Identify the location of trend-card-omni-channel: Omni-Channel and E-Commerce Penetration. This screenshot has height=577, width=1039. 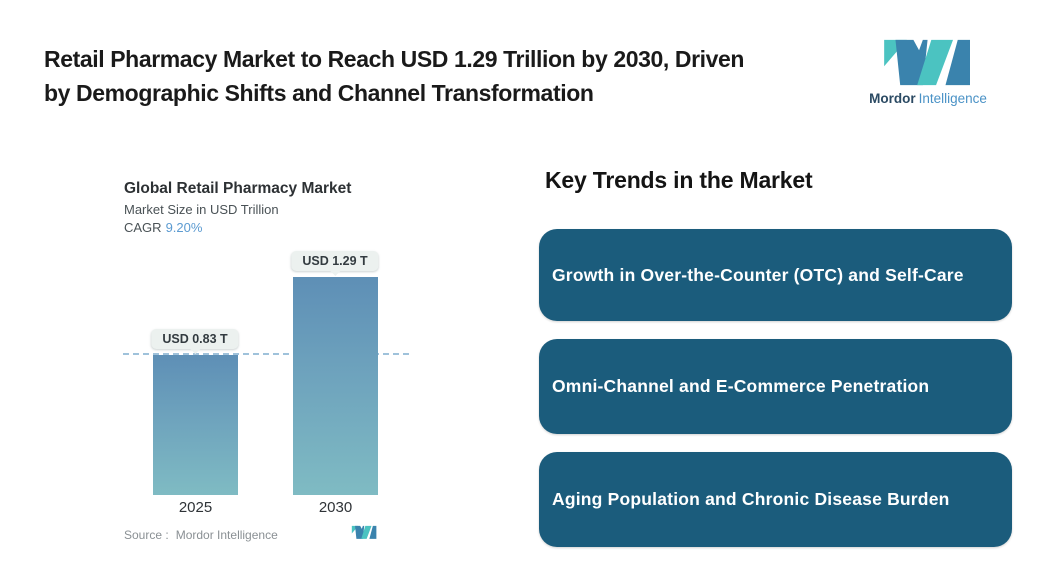
(775, 386).